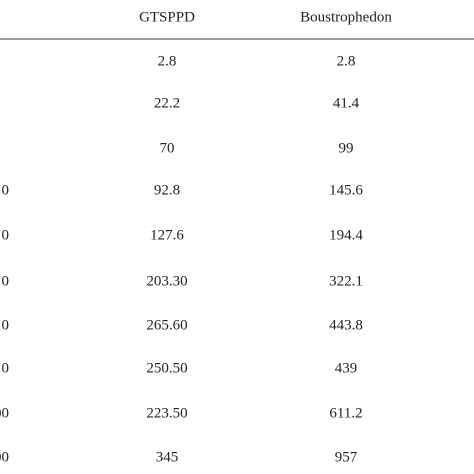 The image size is (474, 474). I want to click on cell: 92.8, so click(167, 190).